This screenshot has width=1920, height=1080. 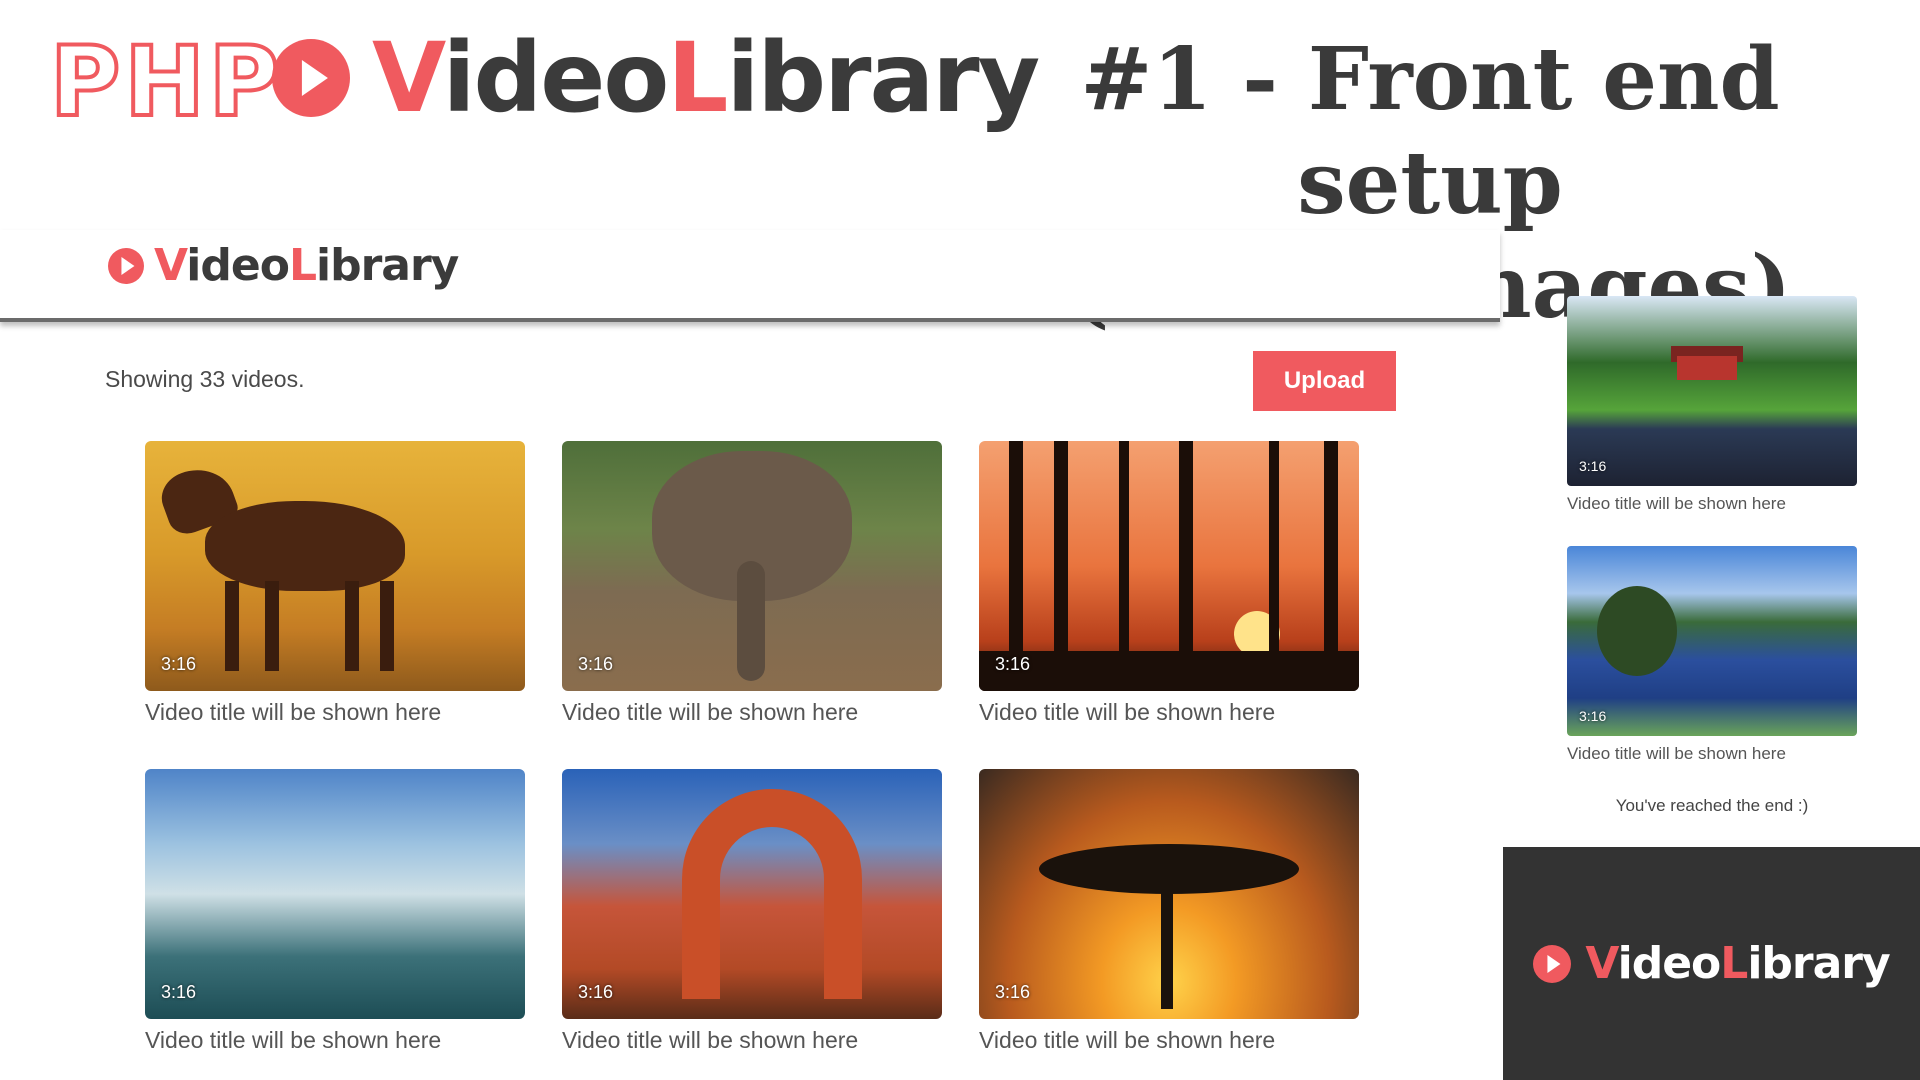 I want to click on elephant-thumbnail: 3:16, so click(x=752, y=566).